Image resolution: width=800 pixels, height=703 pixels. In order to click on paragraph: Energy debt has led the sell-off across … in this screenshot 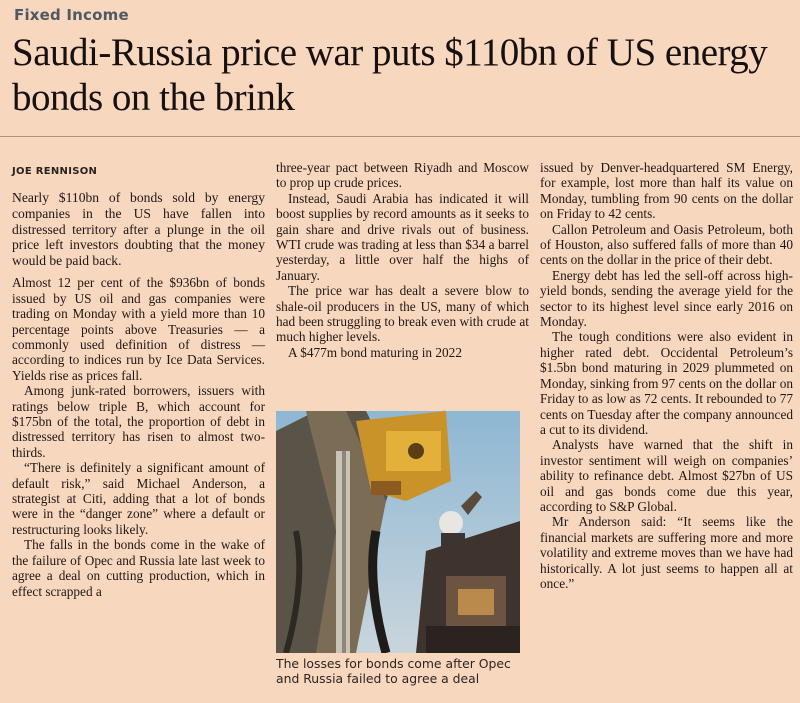, I will do `click(666, 298)`.